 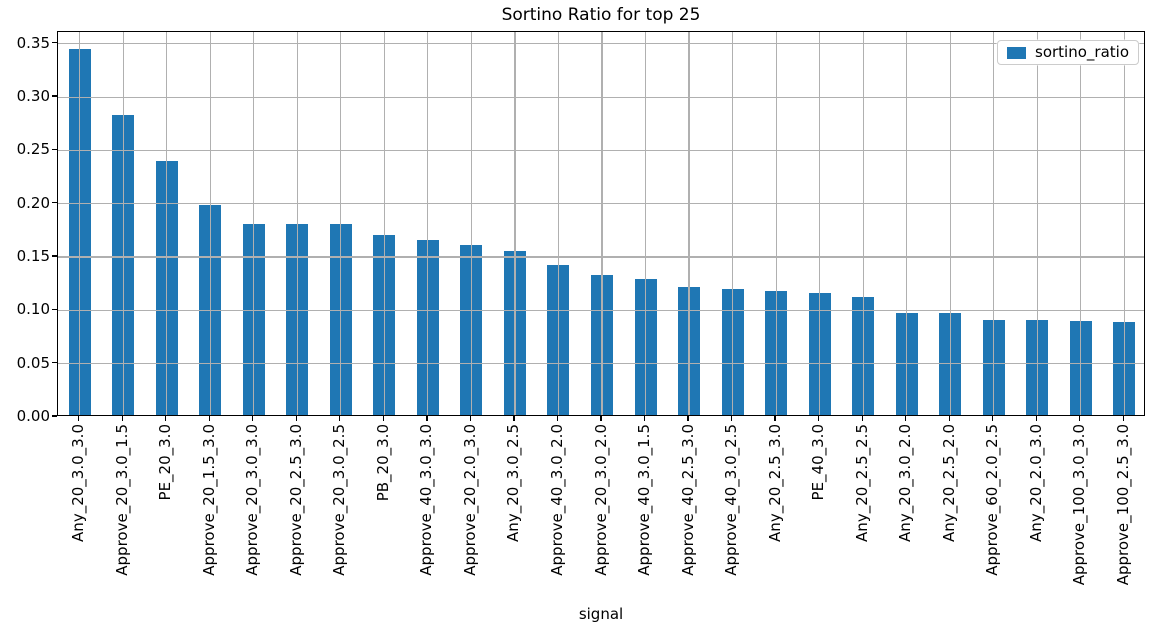 What do you see at coordinates (601, 15) in the screenshot?
I see `chart-title: Sortino Ratio for top 25` at bounding box center [601, 15].